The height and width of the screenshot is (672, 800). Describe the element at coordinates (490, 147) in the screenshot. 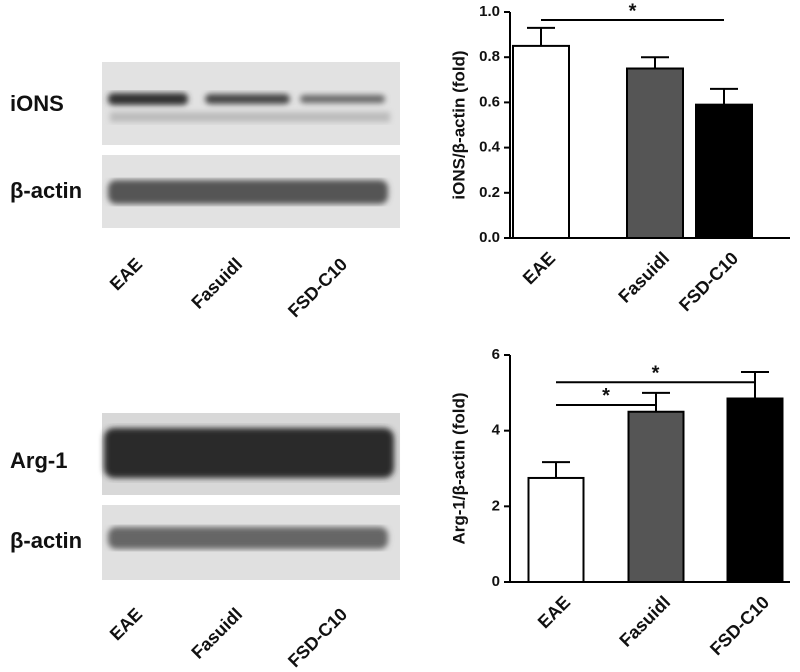

I see `y-tick-label: 0.4` at that location.